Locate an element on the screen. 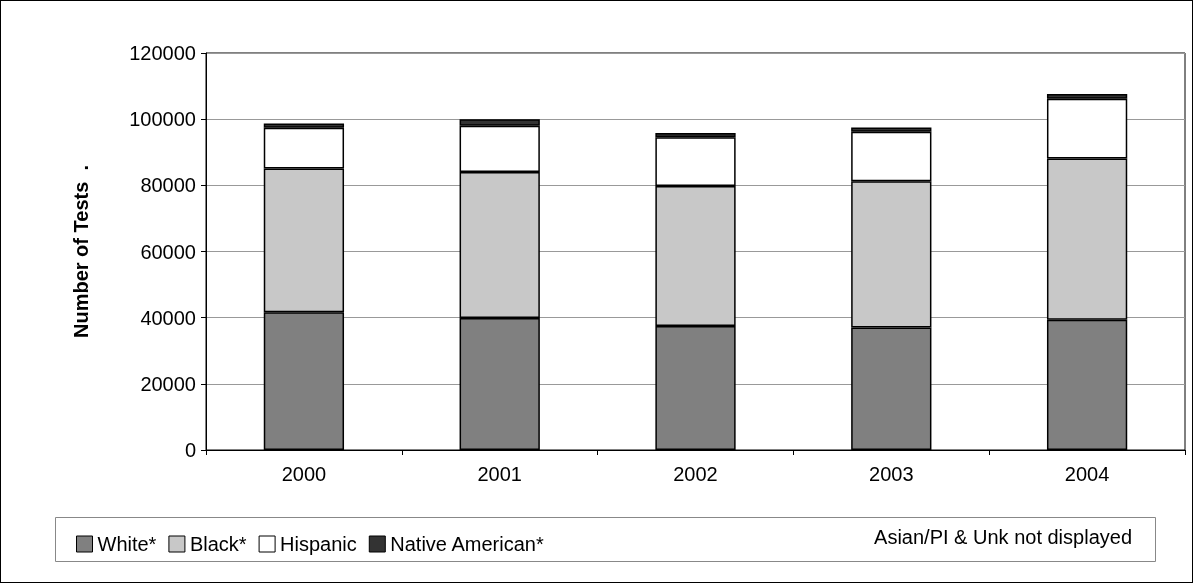 The width and height of the screenshot is (1193, 583). text: Asian/PI & Unk not displayed is located at coordinates (1003, 537).